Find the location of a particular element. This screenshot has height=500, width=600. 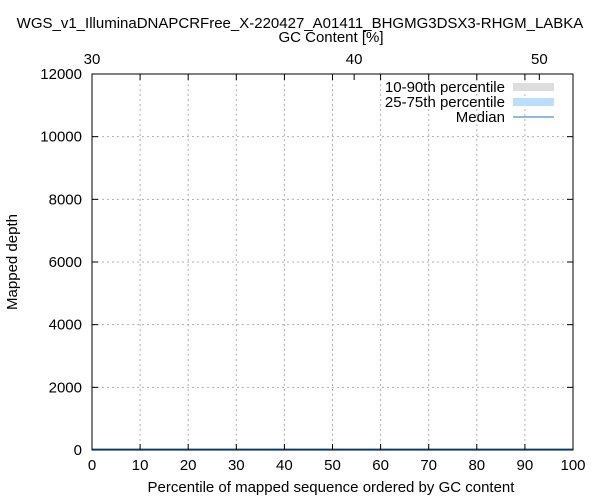

legend-label: 10-90th percentile is located at coordinates (445, 87).